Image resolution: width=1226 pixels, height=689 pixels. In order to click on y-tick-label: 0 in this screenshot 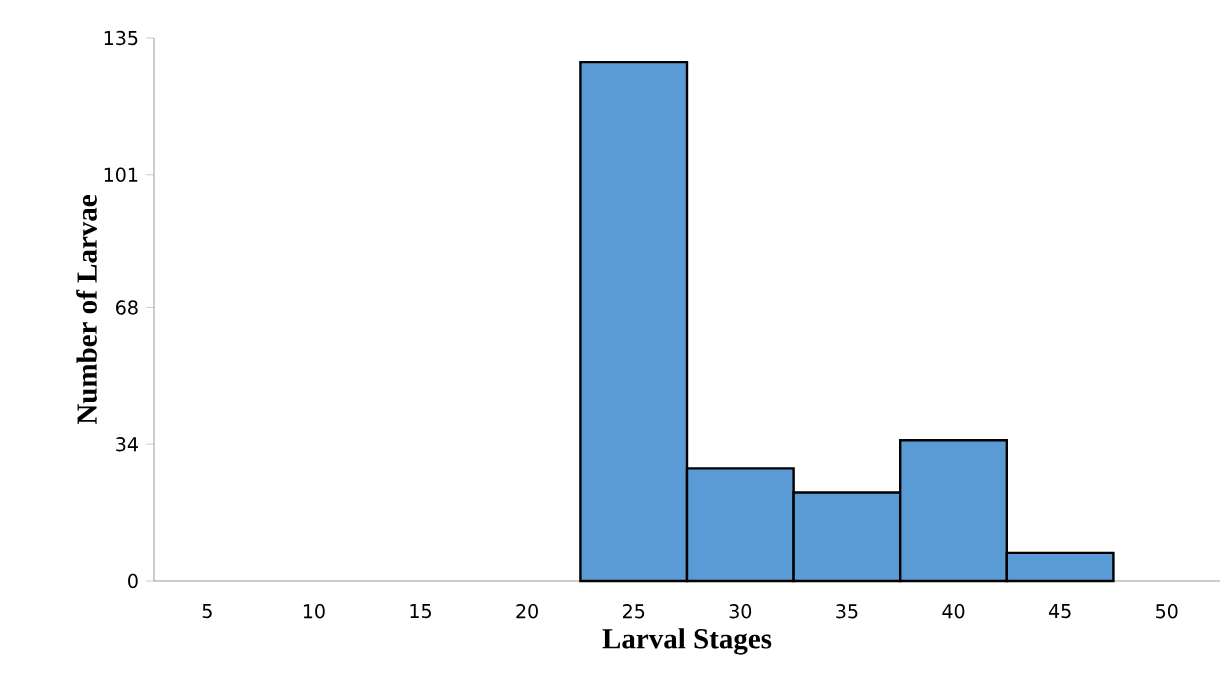, I will do `click(133, 581)`.